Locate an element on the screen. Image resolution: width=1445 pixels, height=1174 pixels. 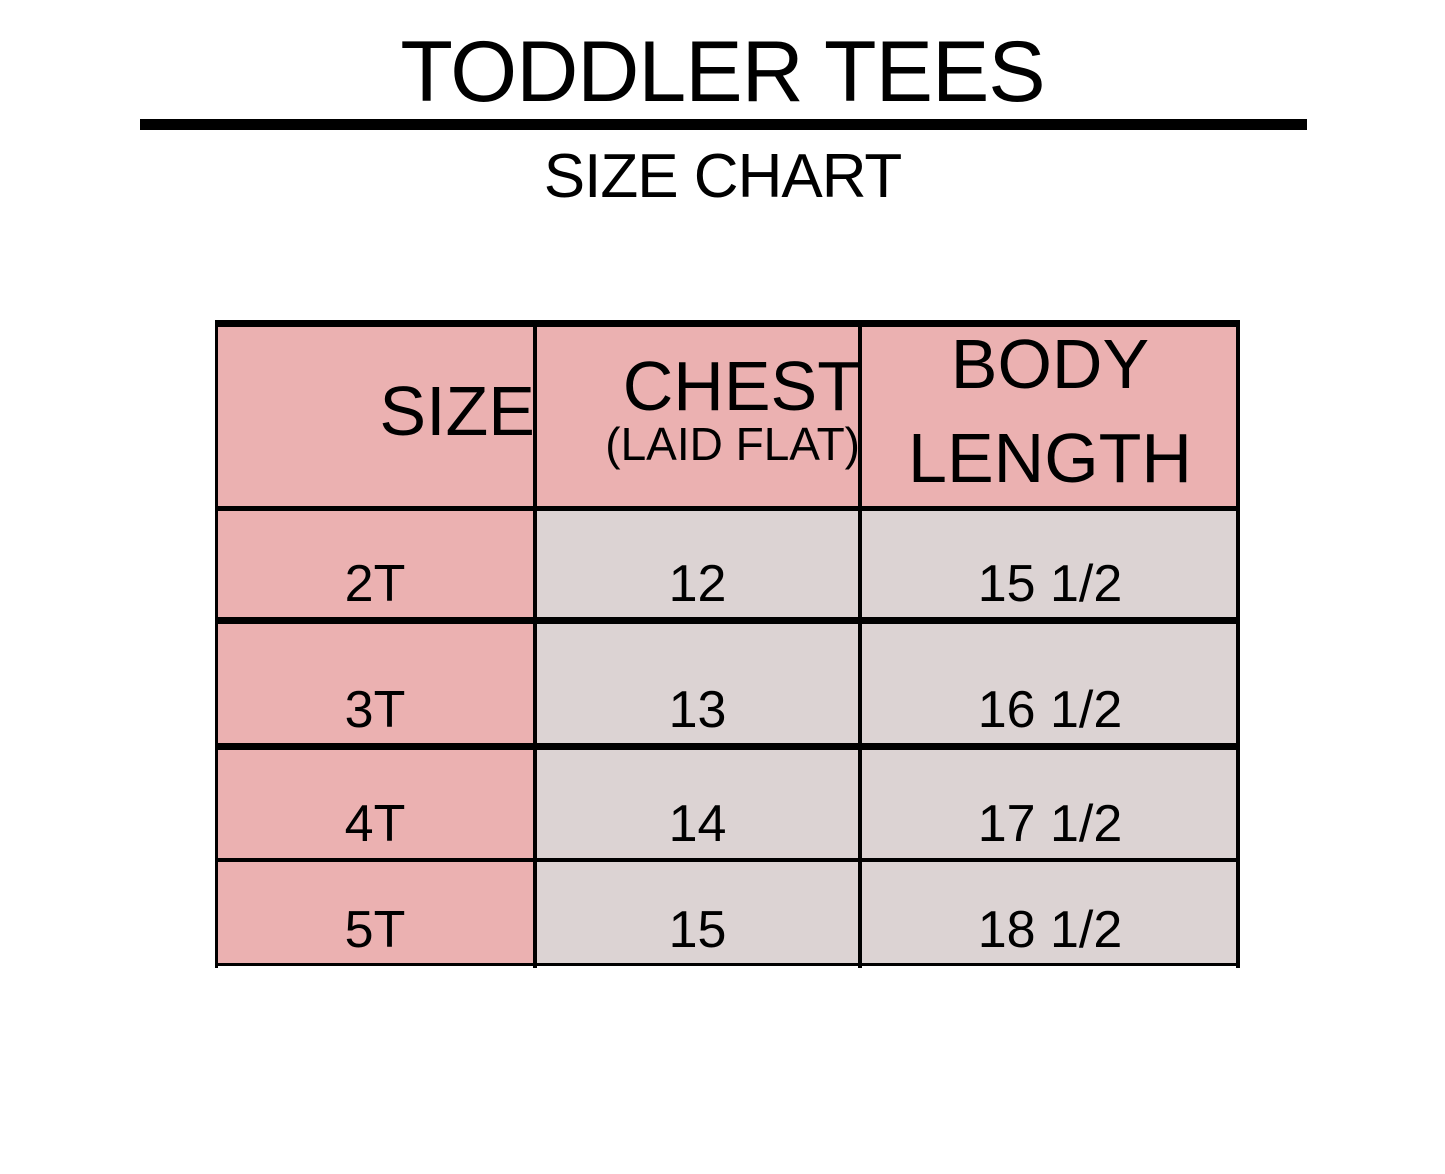
header-size: SIZE is located at coordinates (375, 414).